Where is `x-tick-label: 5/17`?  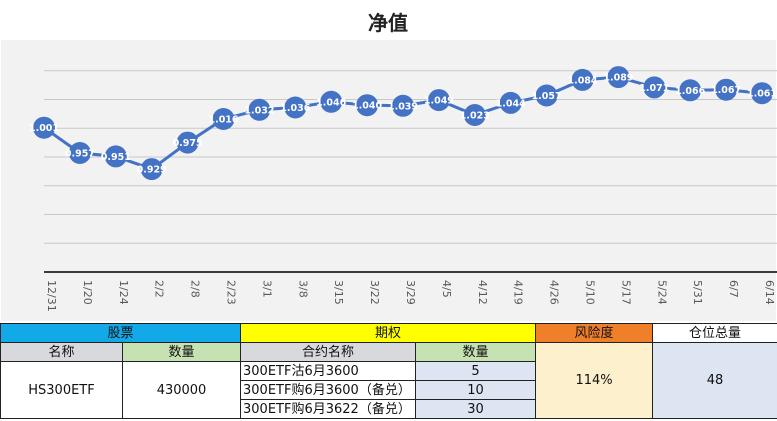 x-tick-label: 5/17 is located at coordinates (625, 292).